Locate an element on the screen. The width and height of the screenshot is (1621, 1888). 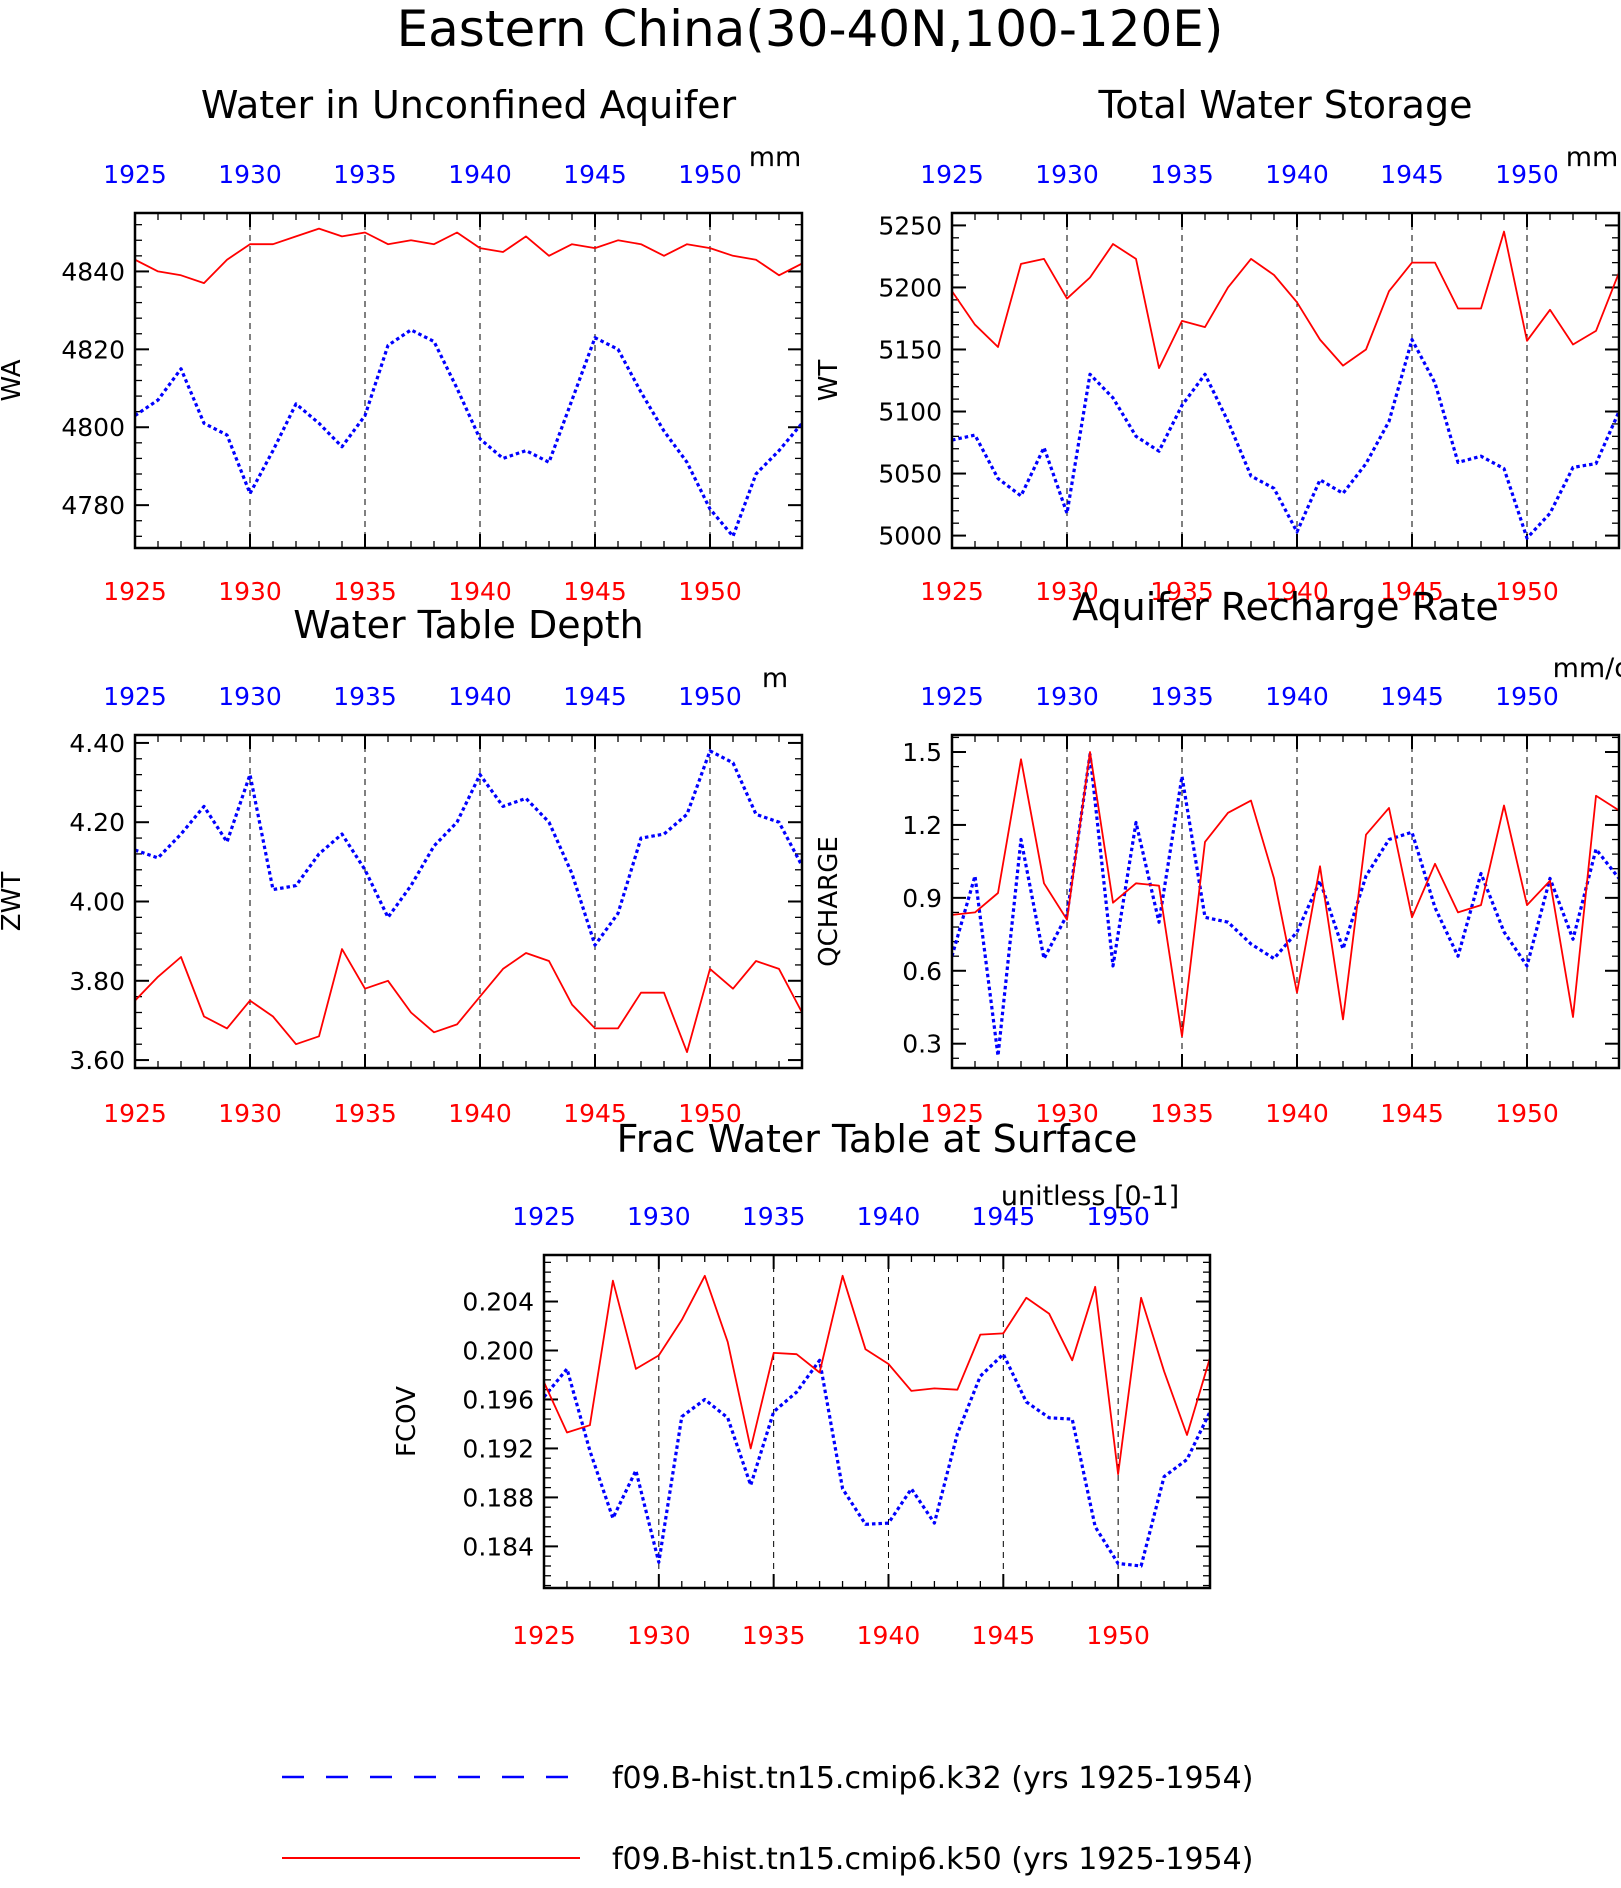
panel-title: Frac Water Table at Surface is located at coordinates (877, 1139).